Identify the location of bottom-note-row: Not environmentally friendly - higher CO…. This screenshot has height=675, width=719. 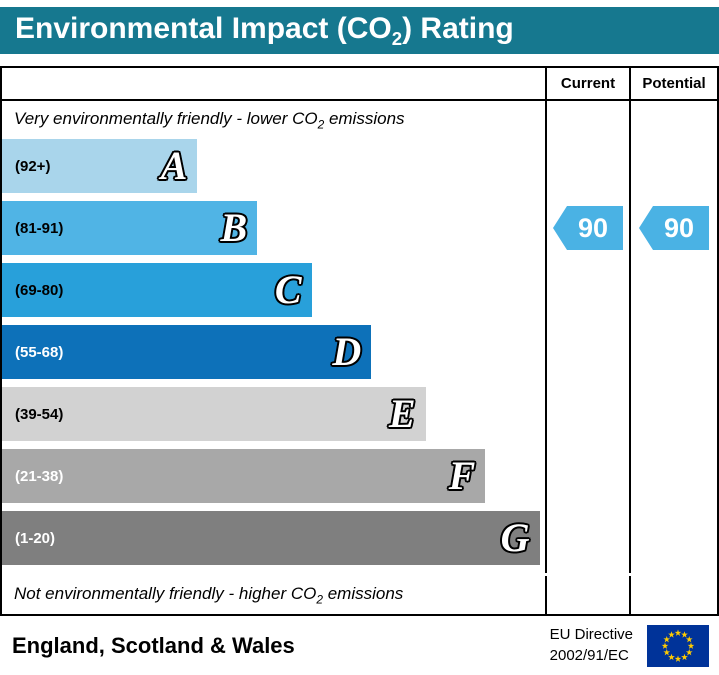
(359, 595).